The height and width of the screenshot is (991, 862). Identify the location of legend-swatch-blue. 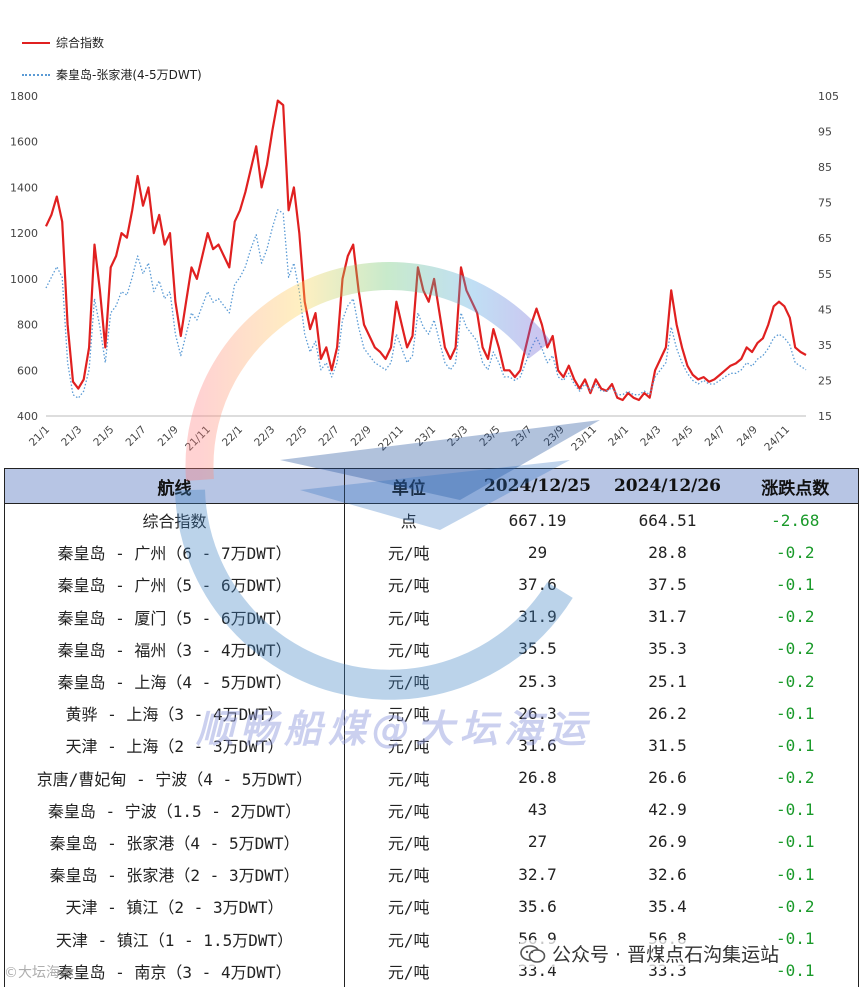
(36, 74).